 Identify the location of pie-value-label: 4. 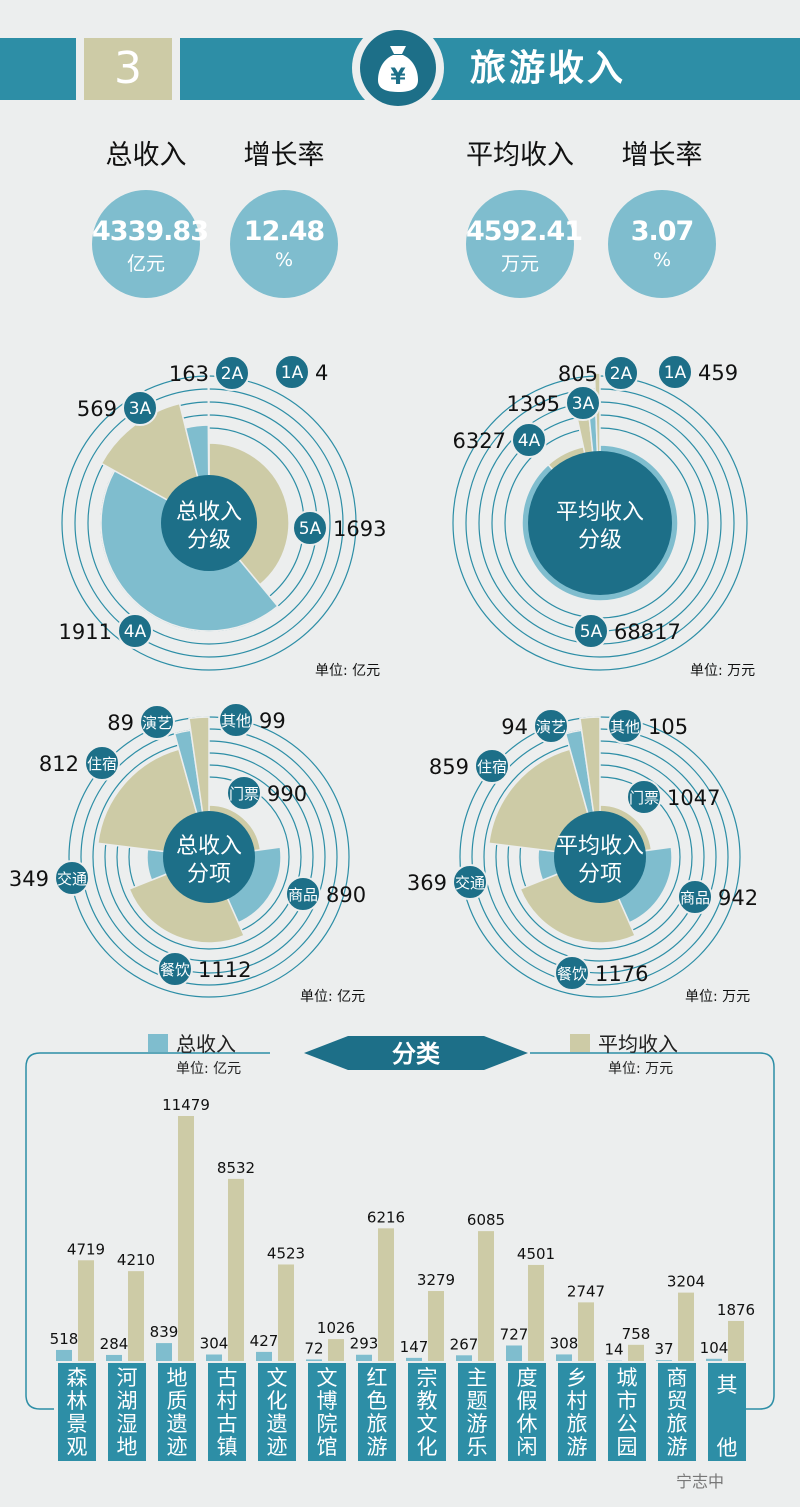
(321, 373).